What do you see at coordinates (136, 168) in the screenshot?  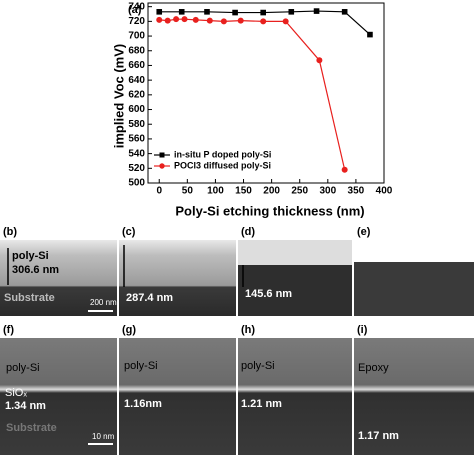 I see `y-tick-label: 520` at bounding box center [136, 168].